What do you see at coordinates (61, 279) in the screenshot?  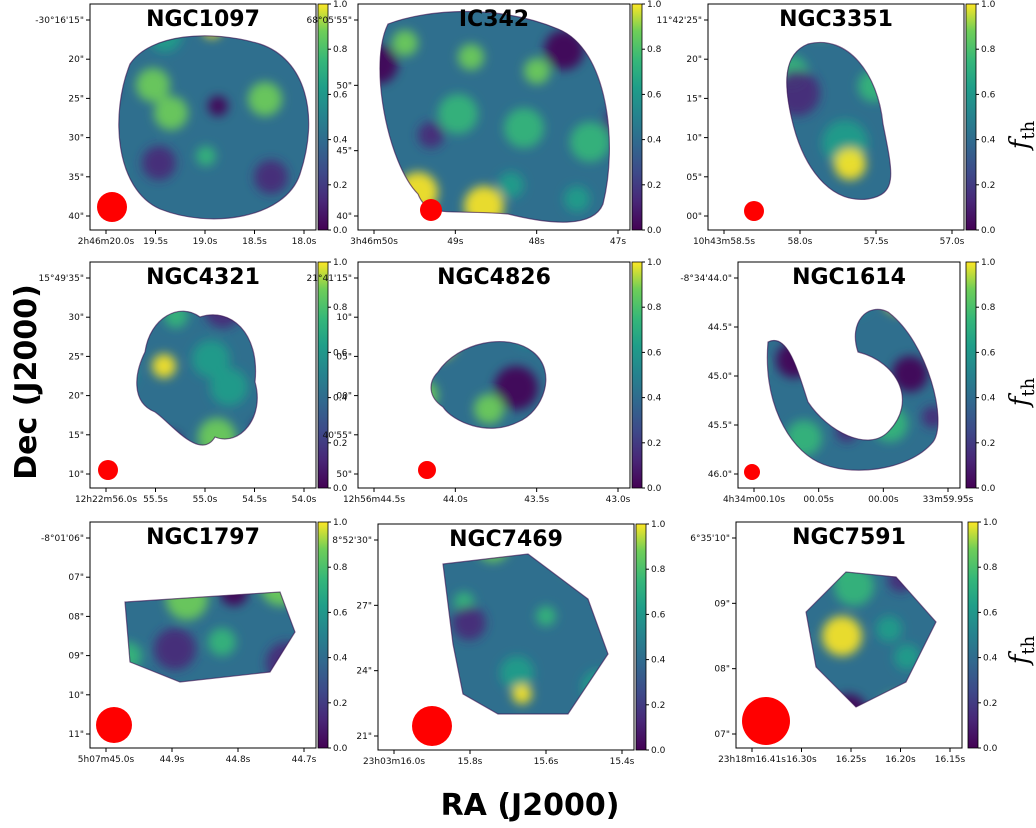 I see `y-tick-label: 15°49'35"` at bounding box center [61, 279].